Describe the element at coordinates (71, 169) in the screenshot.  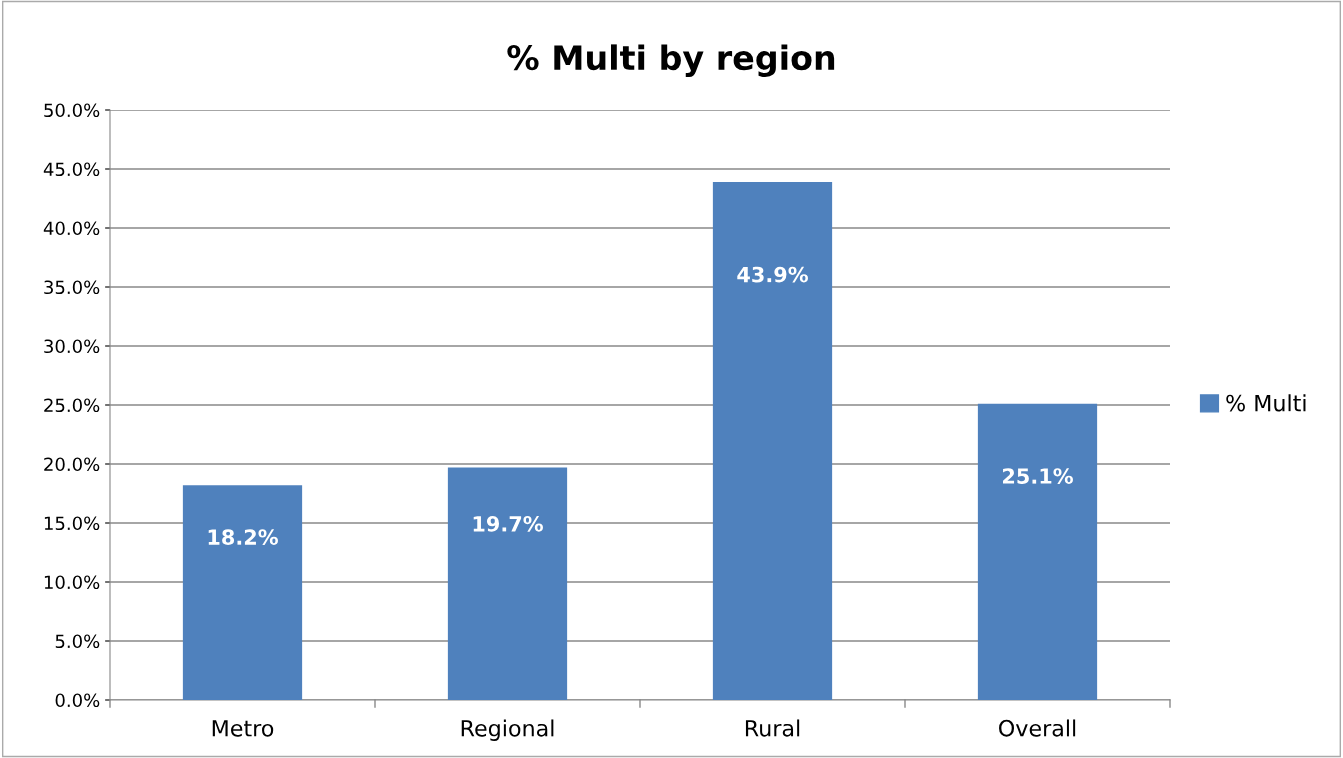
I see `y-tick-label: 45.0%` at that location.